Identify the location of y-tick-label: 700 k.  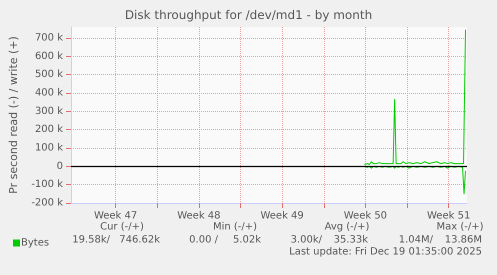
(49, 38).